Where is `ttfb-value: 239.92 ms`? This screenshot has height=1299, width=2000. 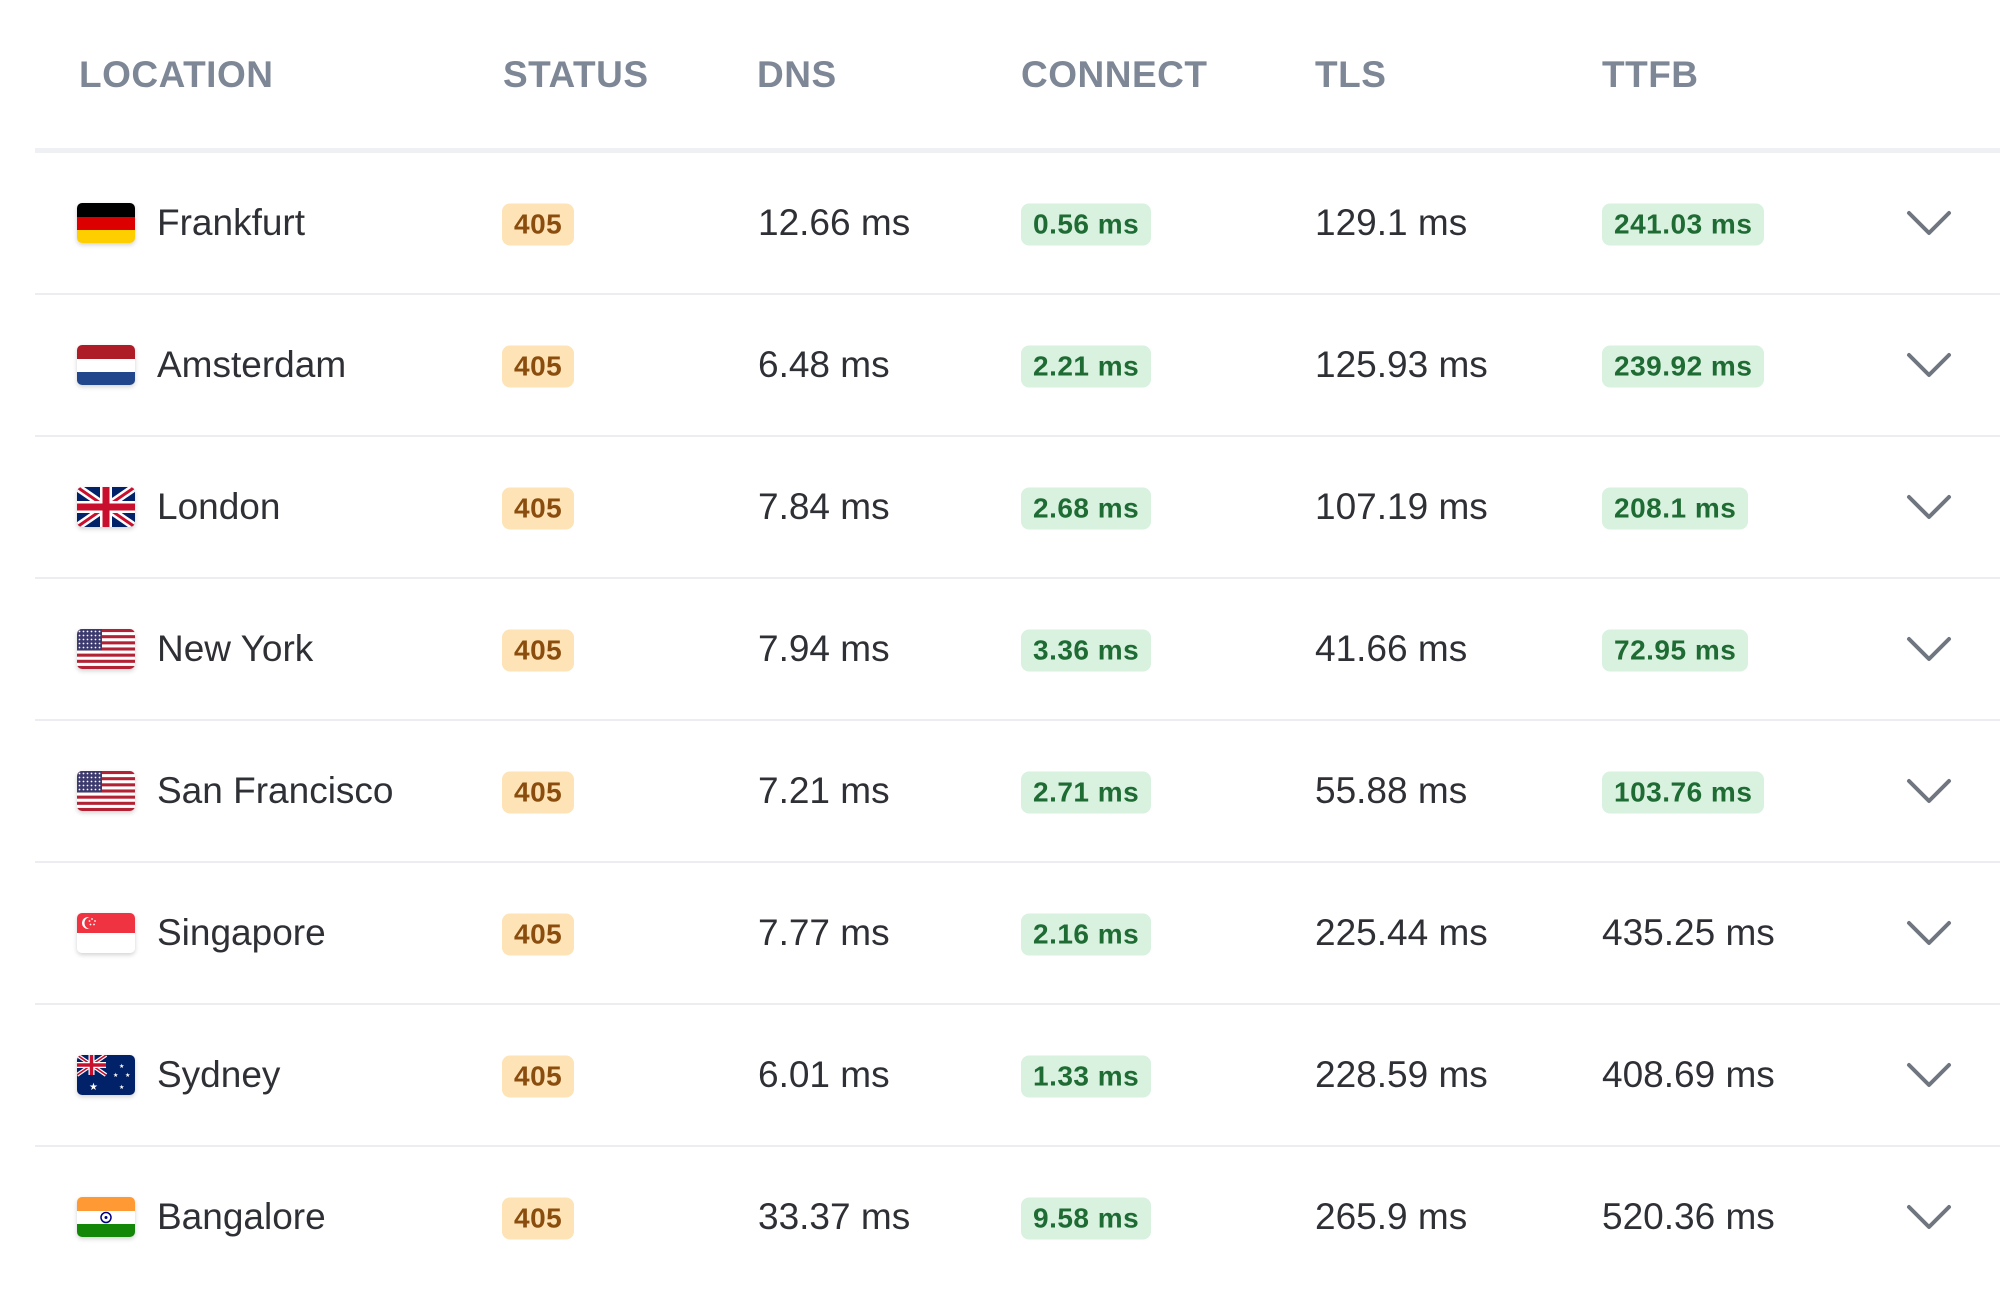
ttfb-value: 239.92 ms is located at coordinates (1683, 366).